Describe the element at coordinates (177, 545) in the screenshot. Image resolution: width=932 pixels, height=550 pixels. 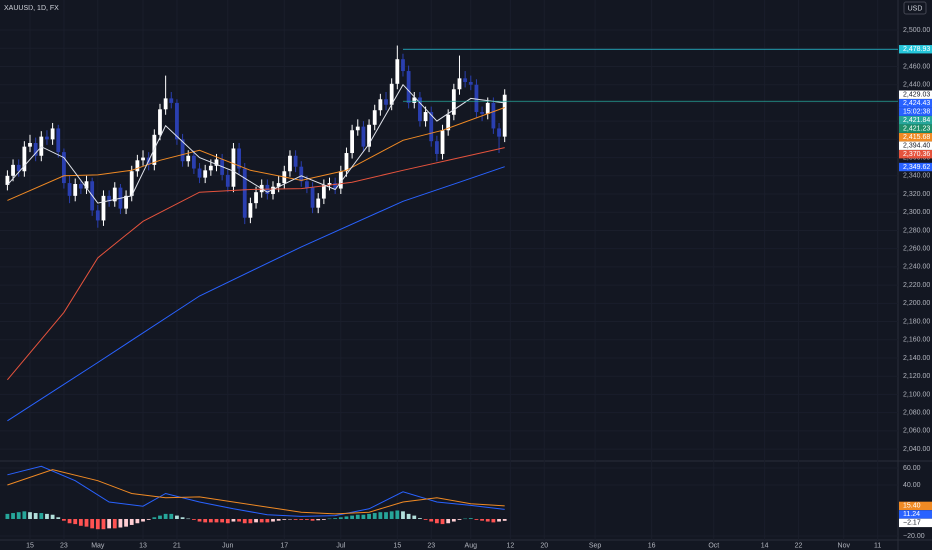
I see `x-tick-label: 21` at that location.